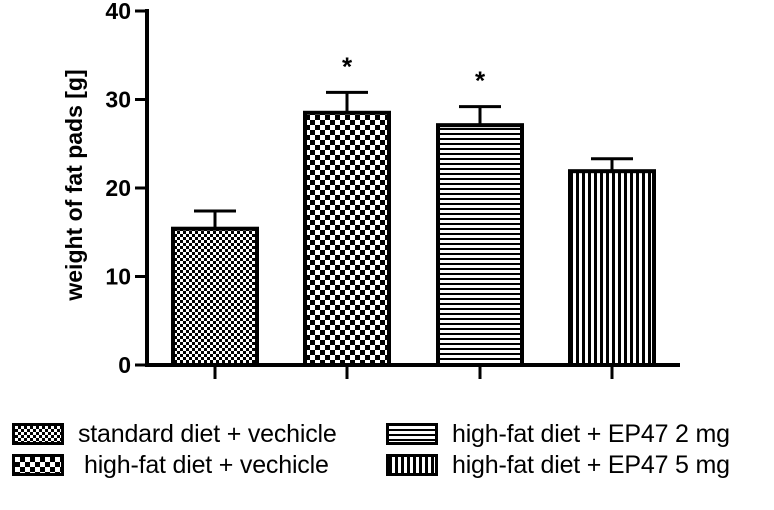 This screenshot has width=774, height=510. What do you see at coordinates (207, 433) in the screenshot?
I see `legend-label: standard diet + vechicle` at bounding box center [207, 433].